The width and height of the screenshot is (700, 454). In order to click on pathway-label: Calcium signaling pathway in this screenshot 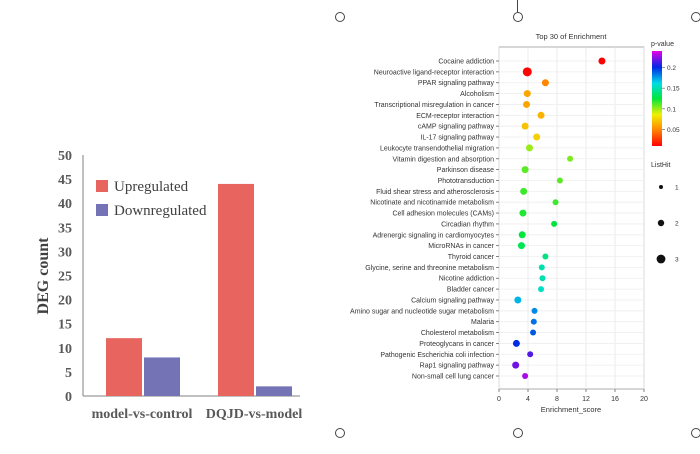, I will do `click(452, 300)`.